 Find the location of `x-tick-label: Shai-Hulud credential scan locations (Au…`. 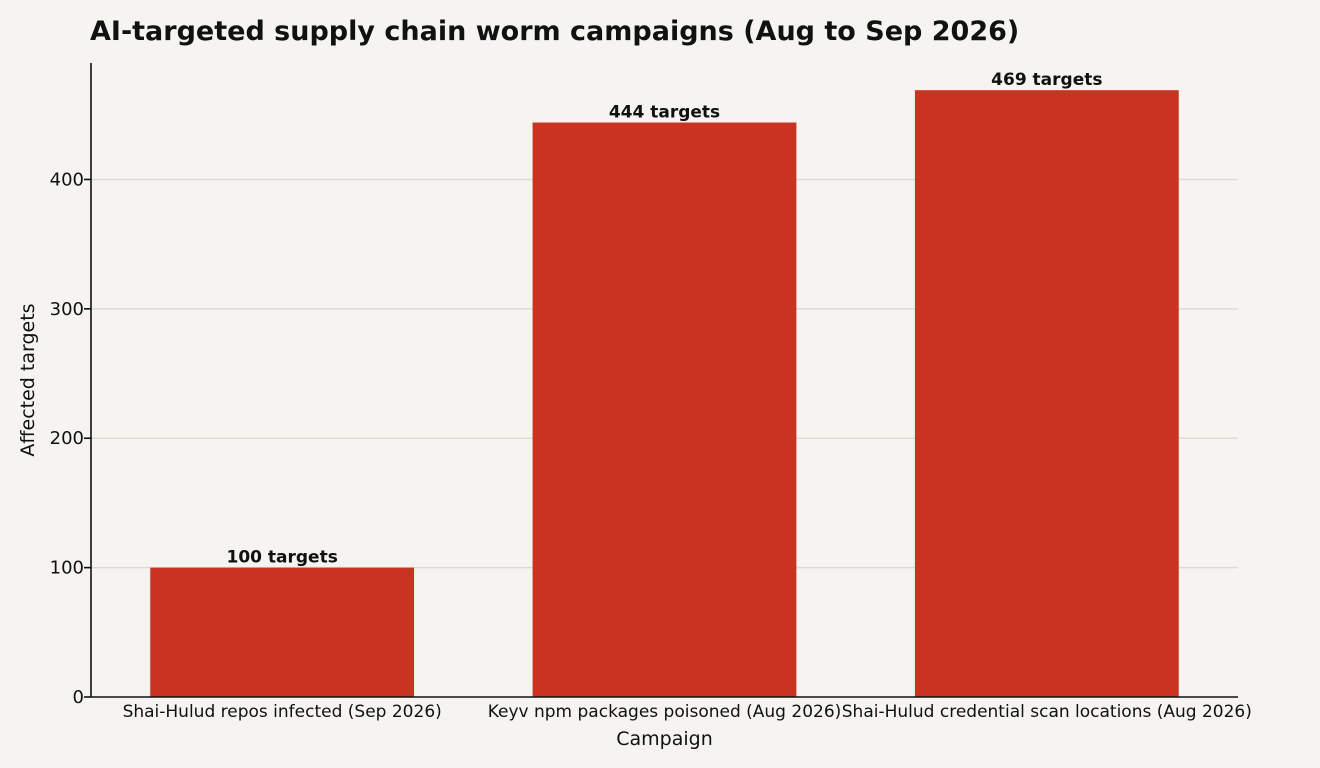

x-tick-label: Shai-Hulud credential scan locations (Au… is located at coordinates (1047, 712).